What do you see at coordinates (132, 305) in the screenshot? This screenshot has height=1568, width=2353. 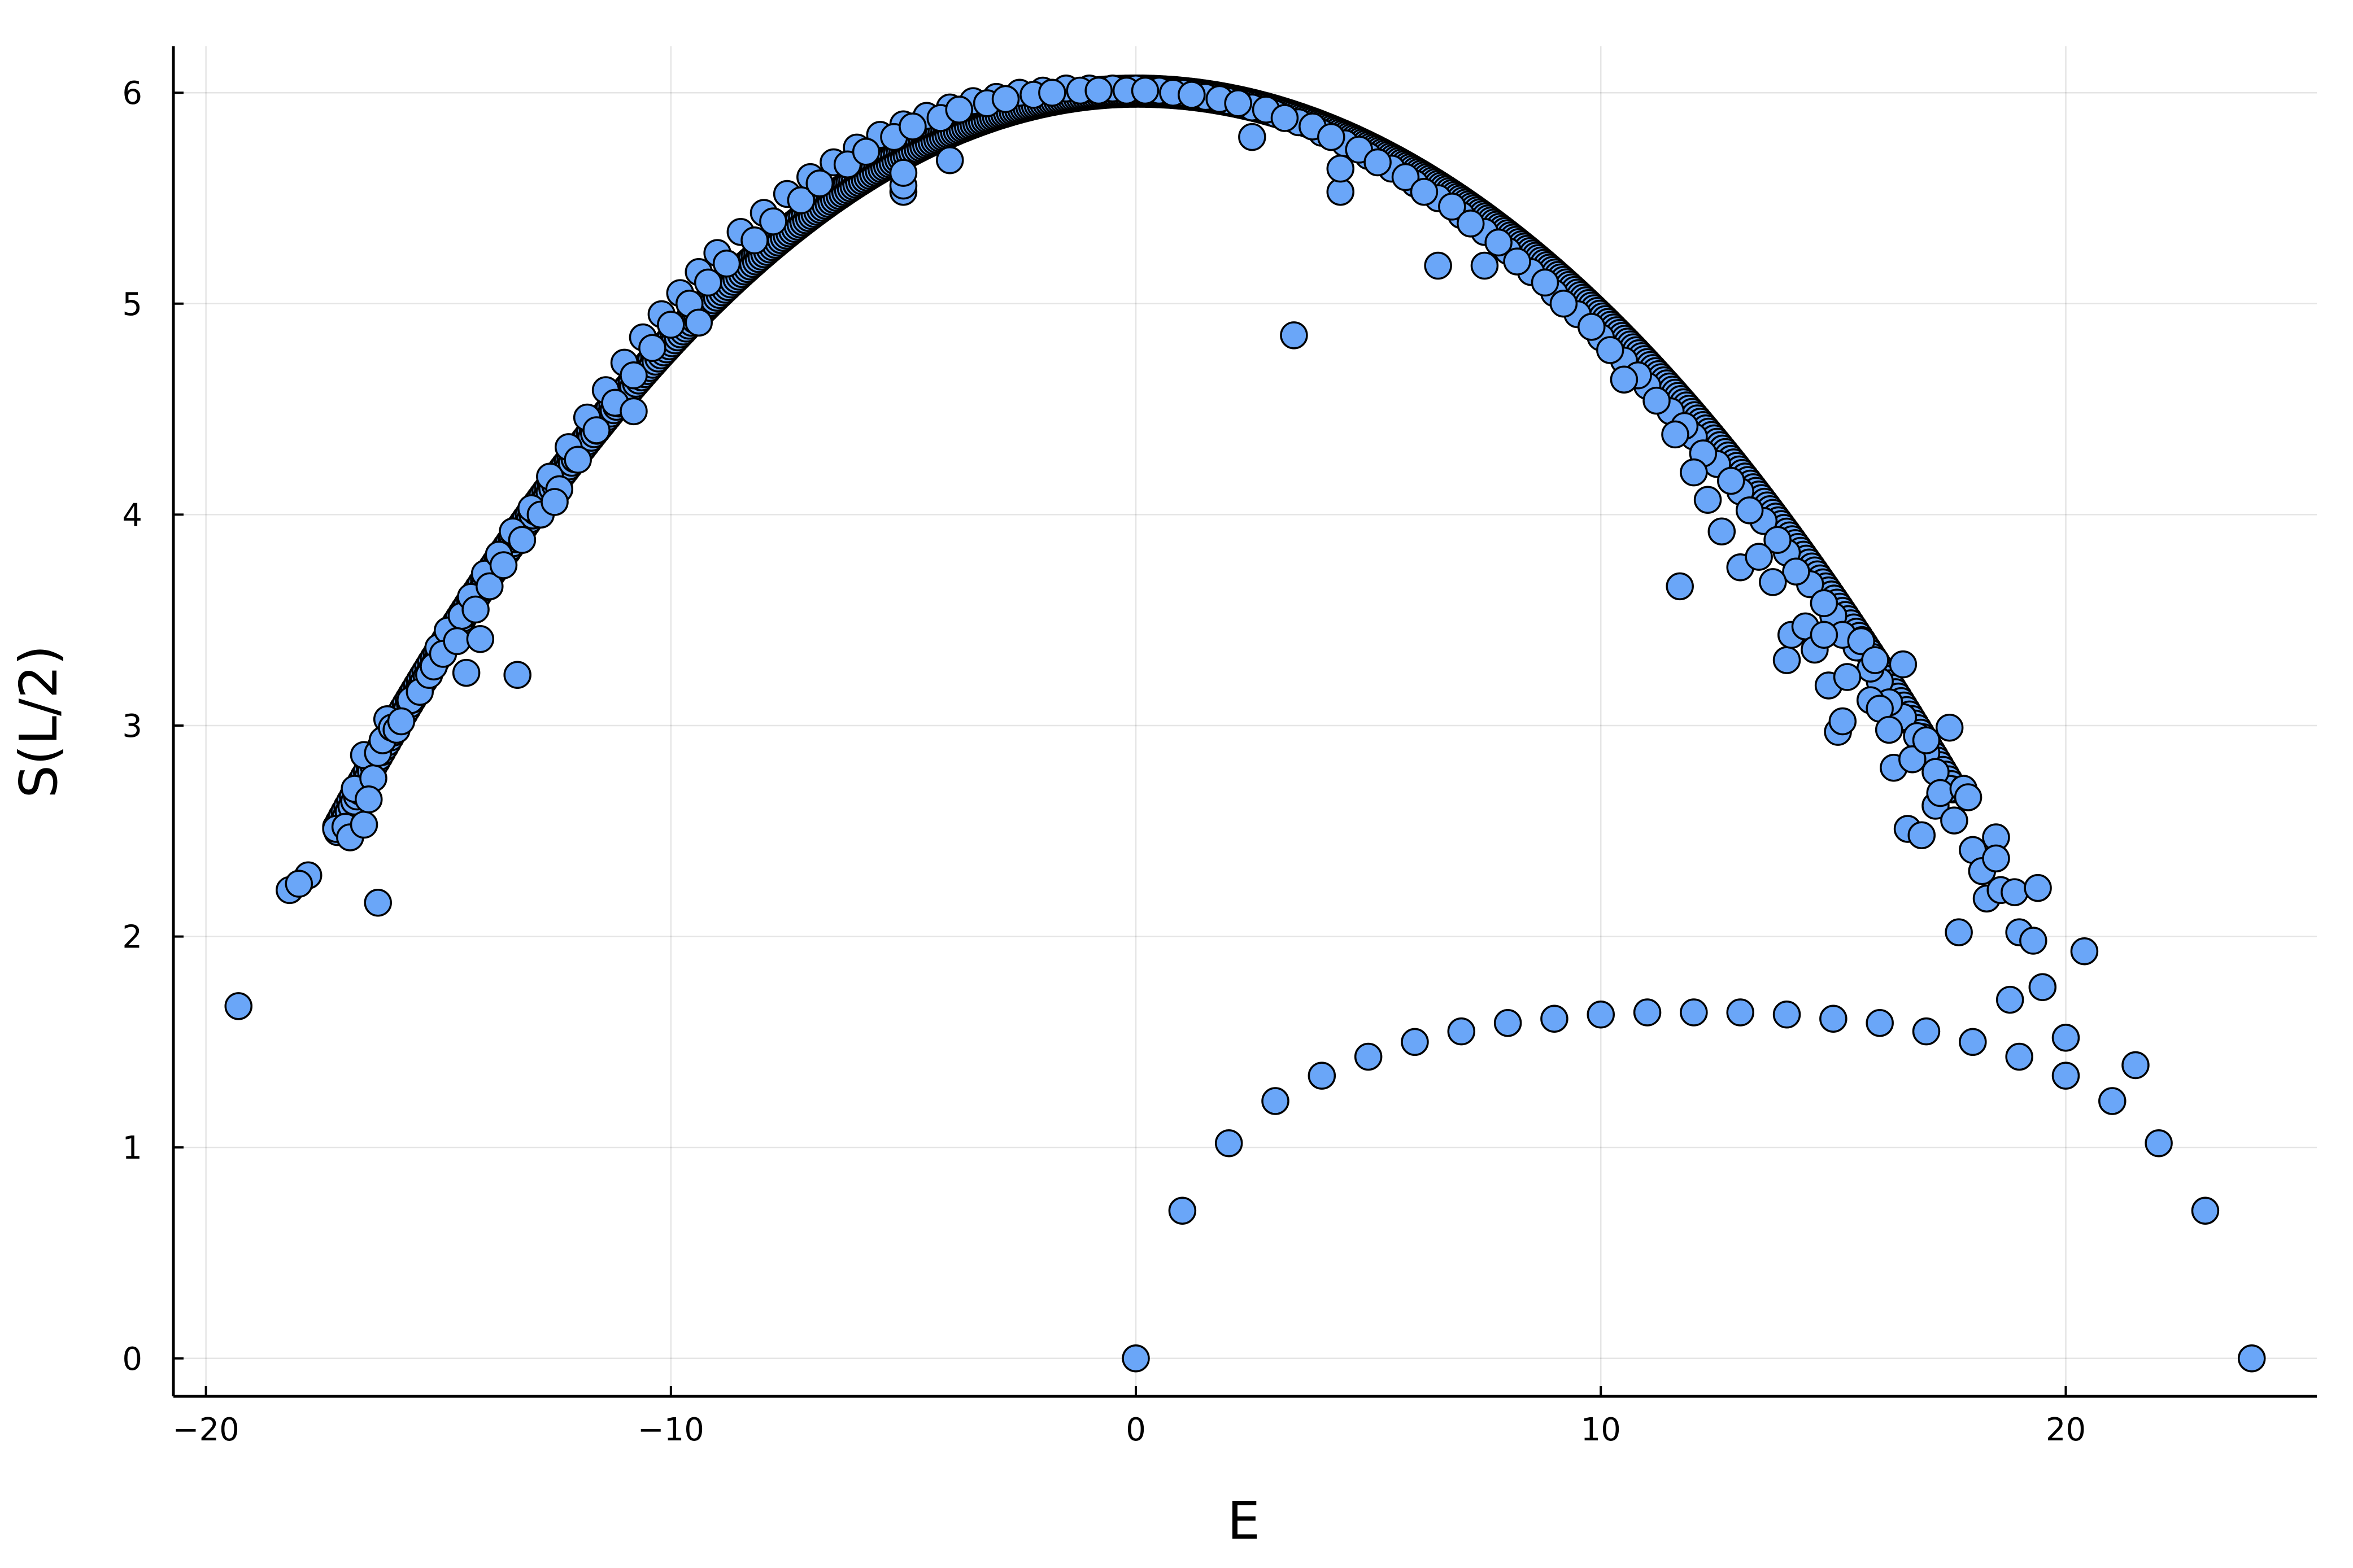 I see `y-tick-label: 5` at bounding box center [132, 305].